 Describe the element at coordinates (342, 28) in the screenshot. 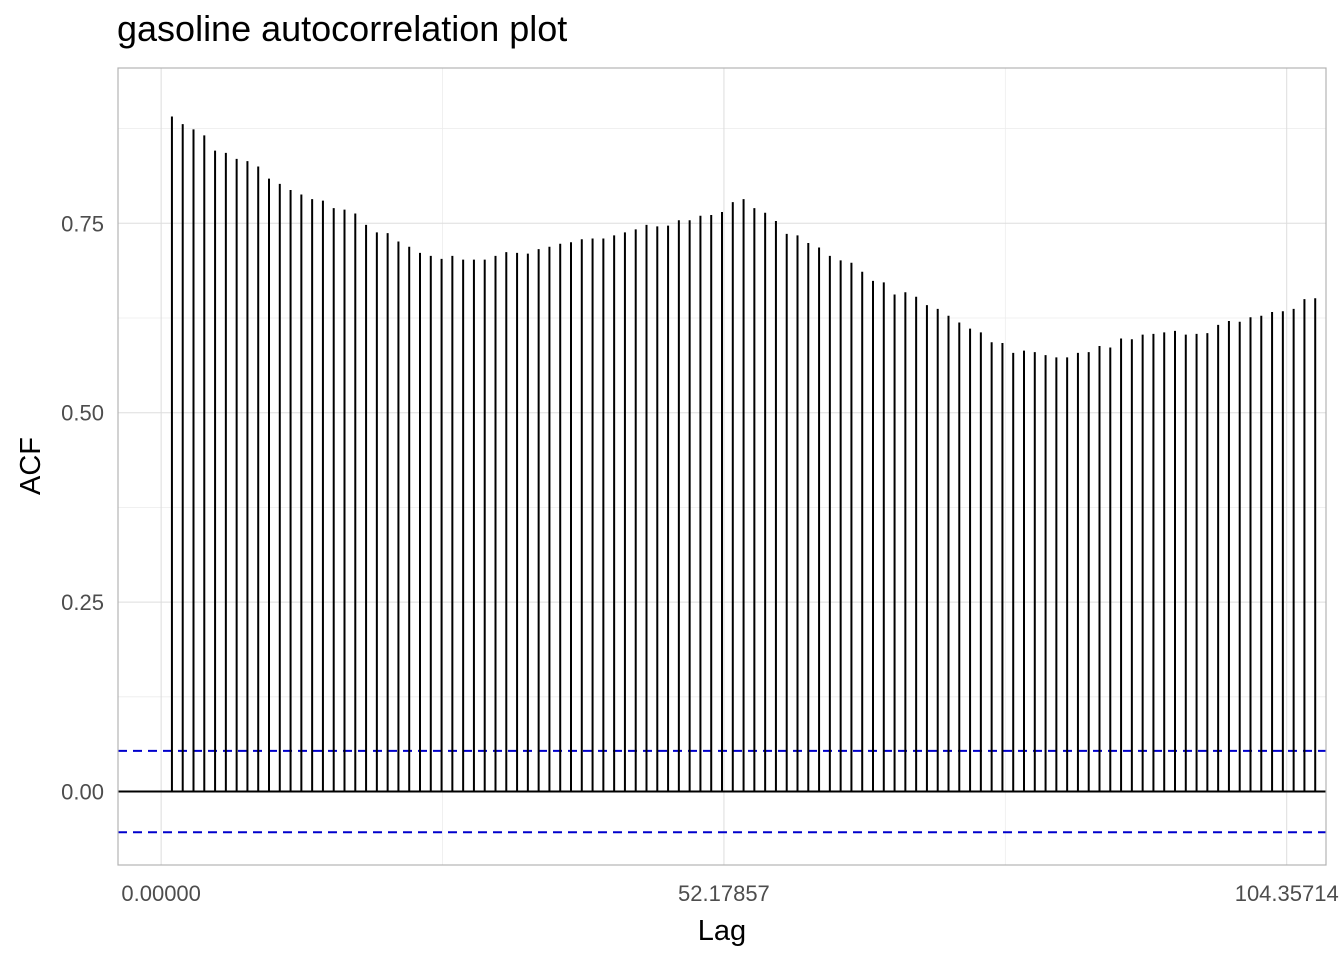

I see `chart-title: gasoline autocorrelation plot` at that location.